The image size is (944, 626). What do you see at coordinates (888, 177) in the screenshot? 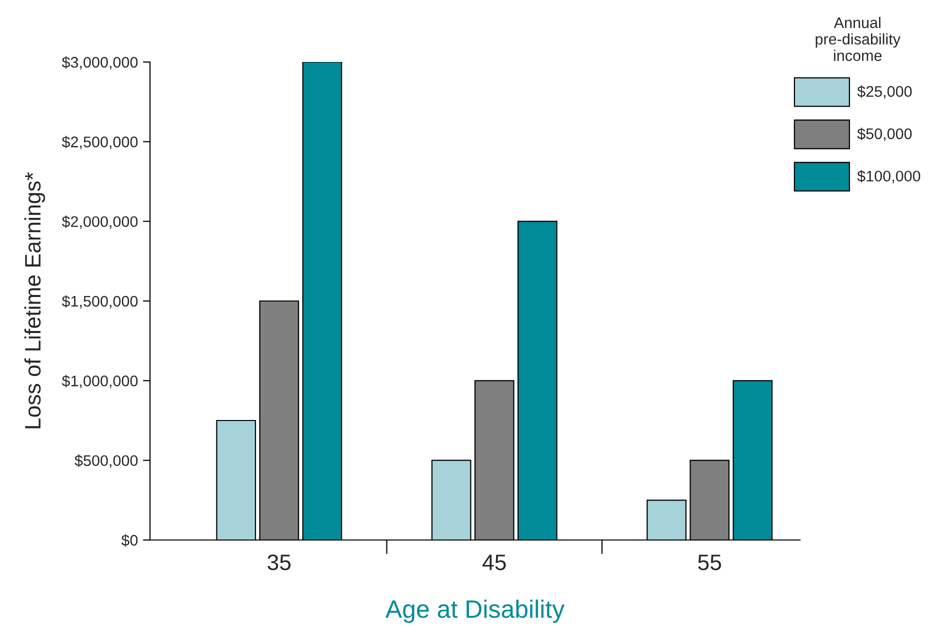
I see `legend-label: $100,000` at bounding box center [888, 177].